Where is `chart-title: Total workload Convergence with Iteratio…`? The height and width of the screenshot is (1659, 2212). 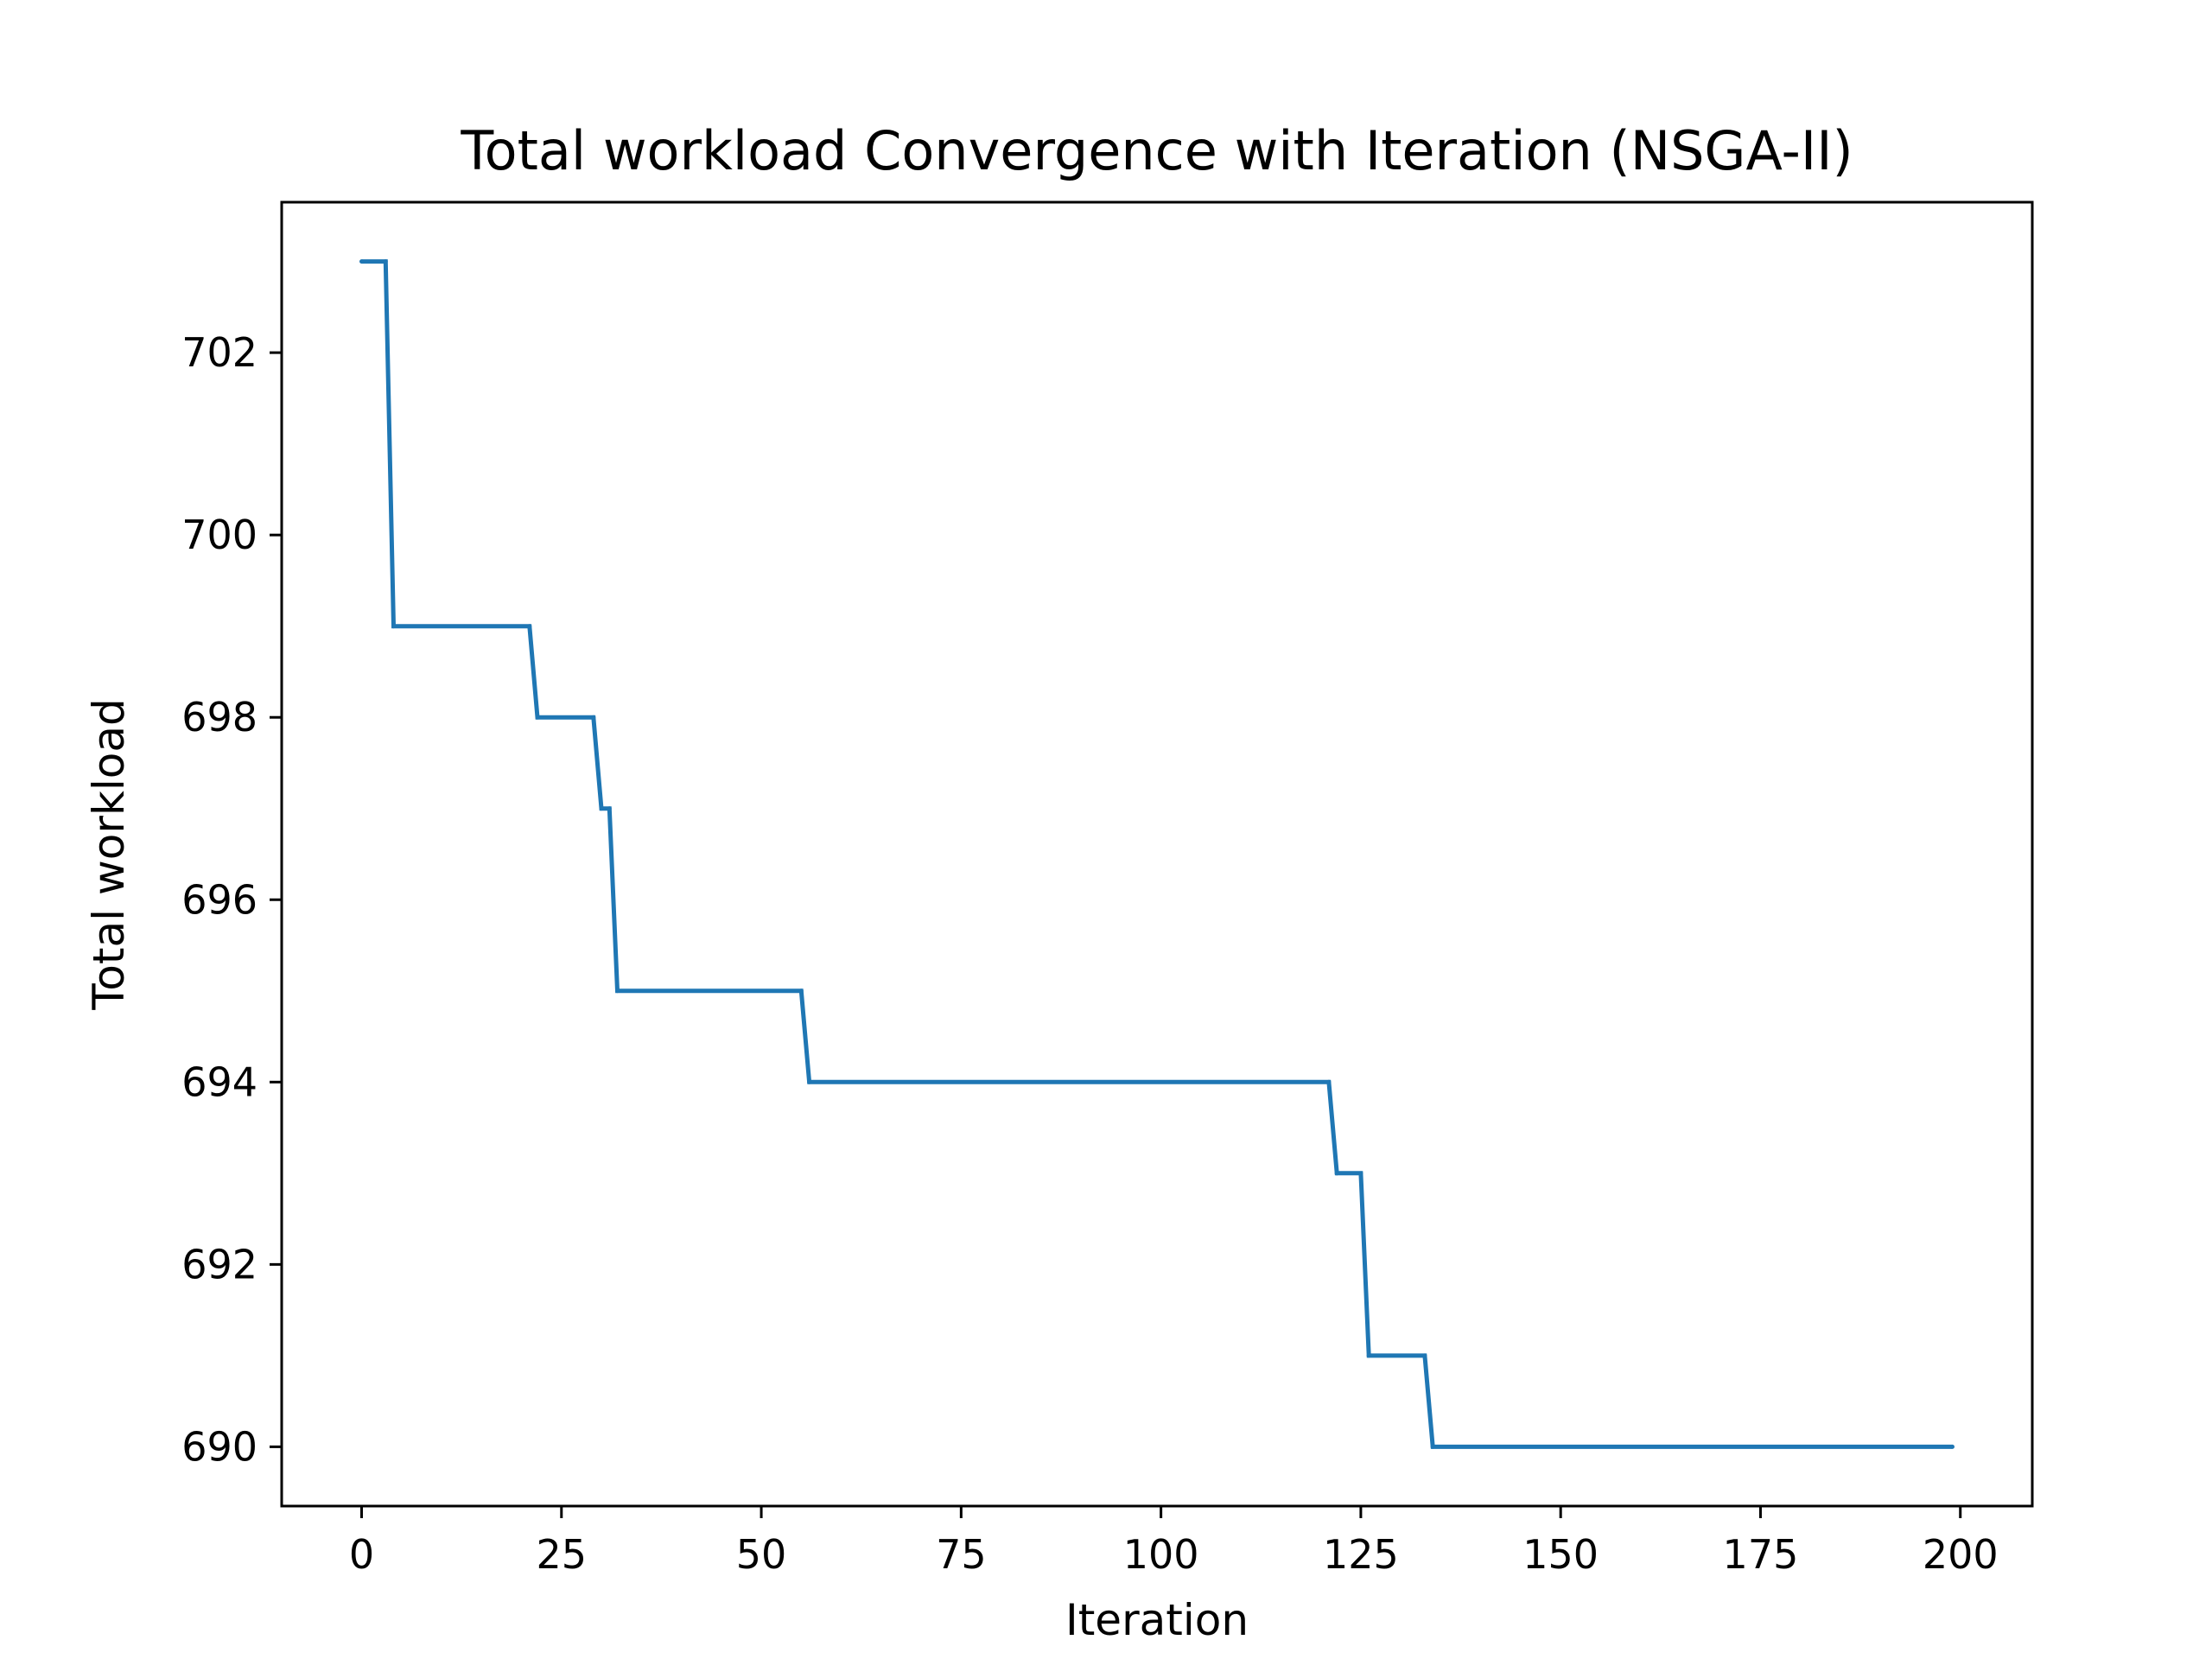 chart-title: Total workload Convergence with Iteratio… is located at coordinates (1156, 150).